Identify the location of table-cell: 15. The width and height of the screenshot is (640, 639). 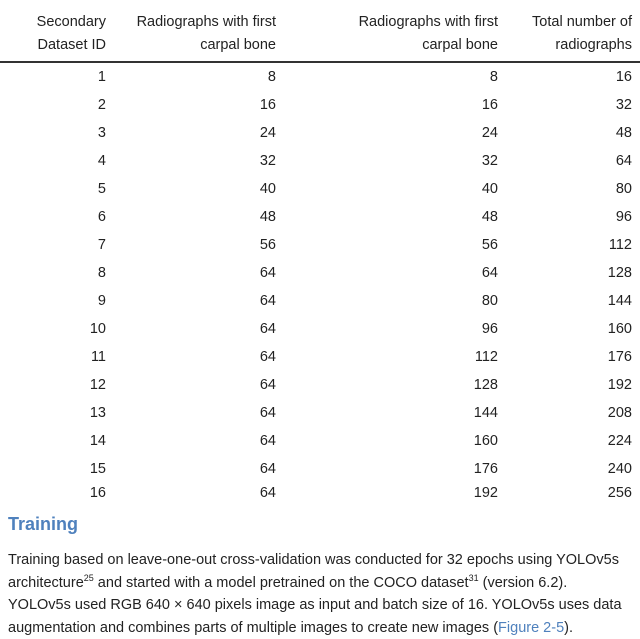
(57, 469).